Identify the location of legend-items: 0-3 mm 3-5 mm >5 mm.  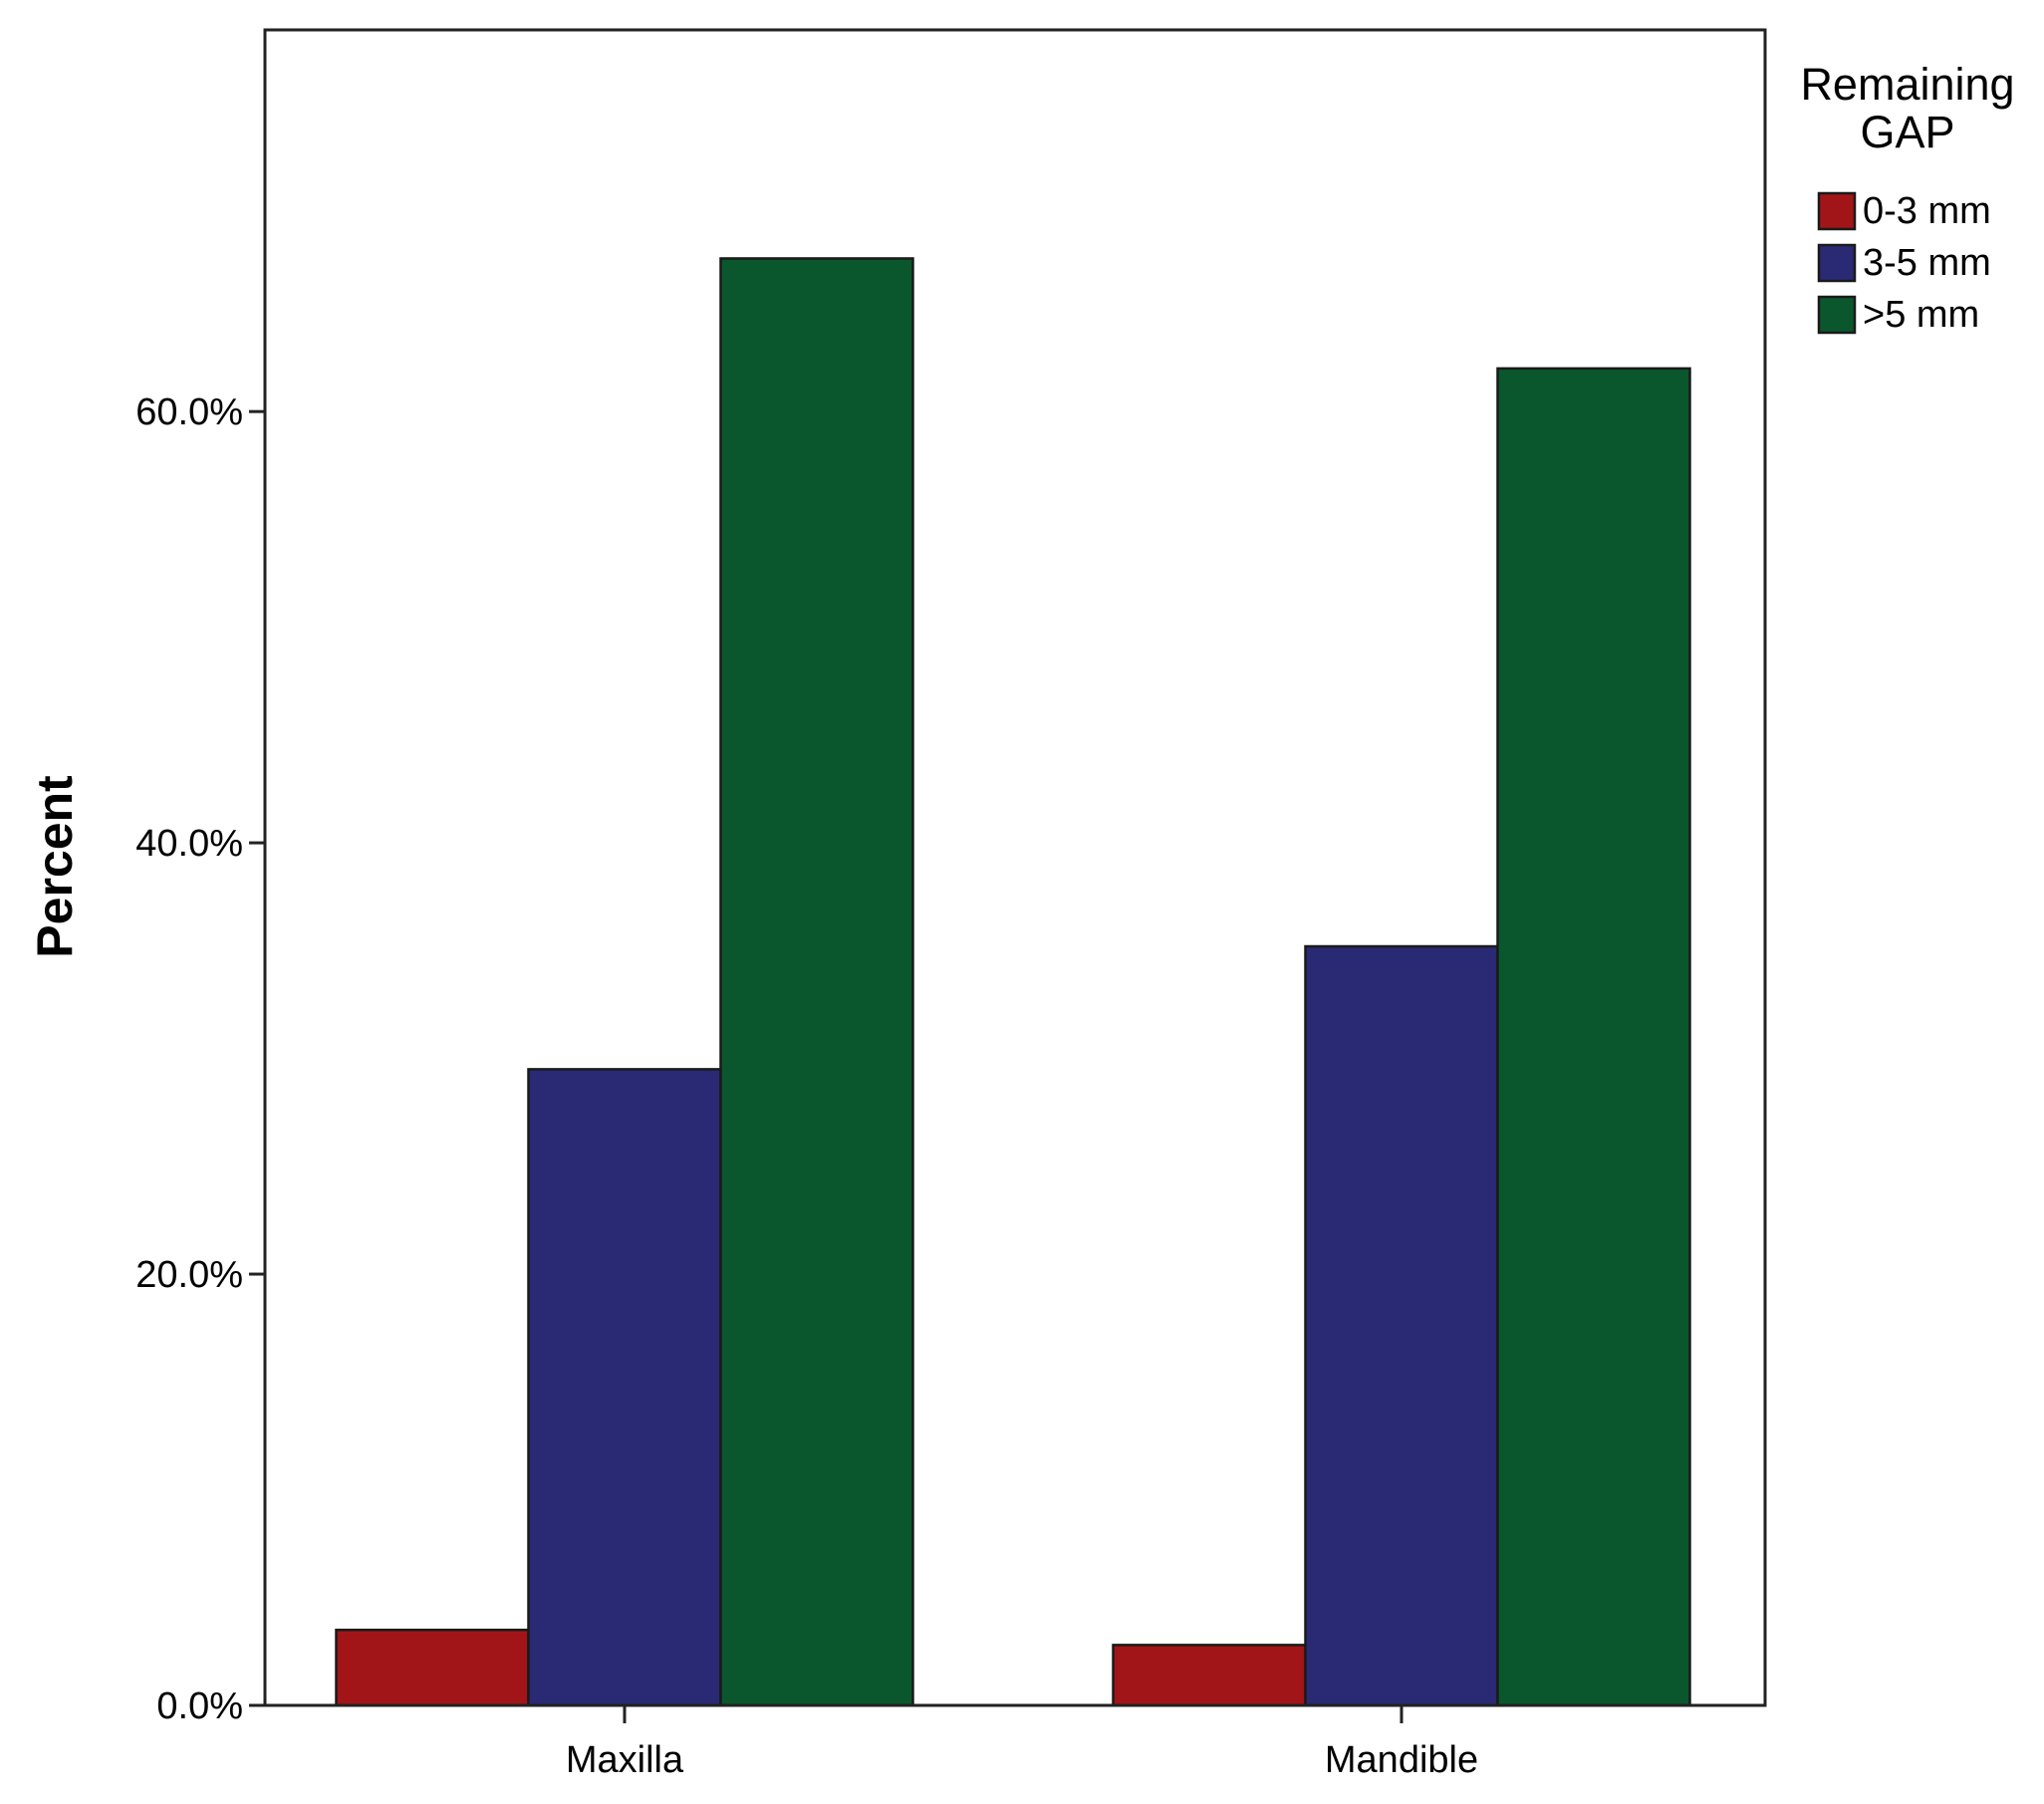
(1904, 263).